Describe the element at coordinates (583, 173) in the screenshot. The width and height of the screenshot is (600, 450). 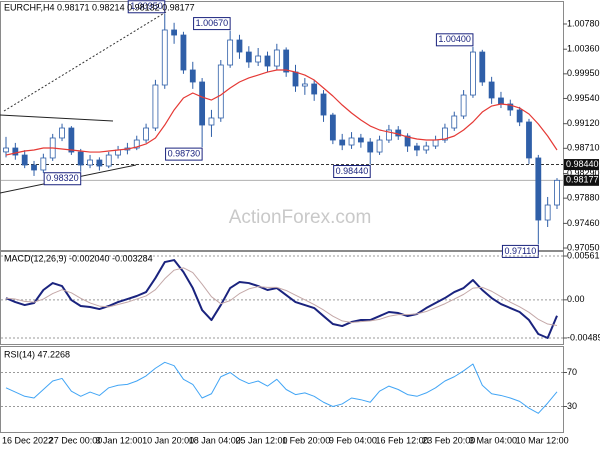
I see `y-tick-label: 0.98290` at that location.